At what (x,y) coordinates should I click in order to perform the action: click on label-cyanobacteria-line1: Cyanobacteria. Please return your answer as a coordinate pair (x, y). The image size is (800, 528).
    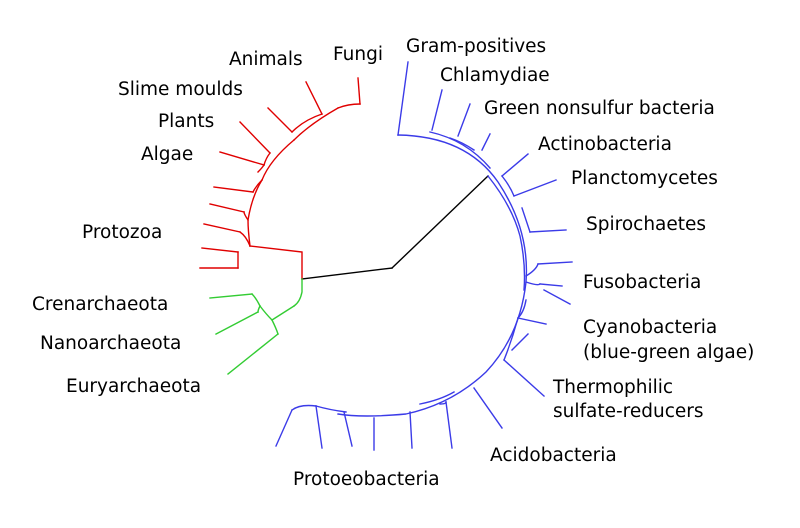
    Looking at the image, I should click on (650, 327).